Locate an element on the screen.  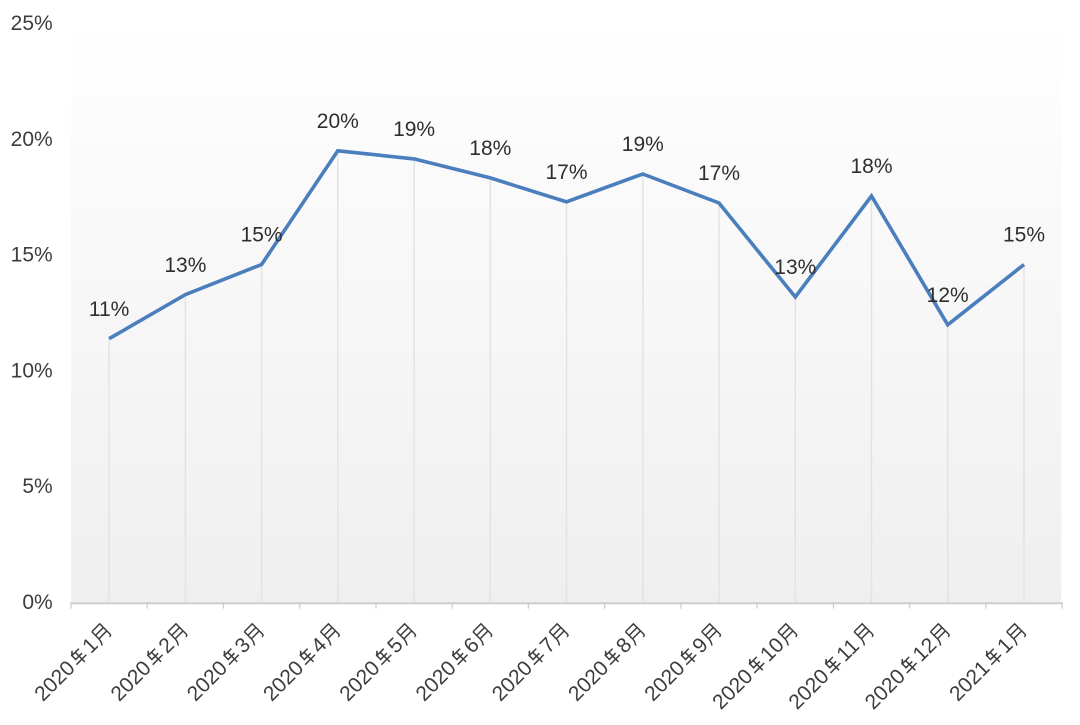
svg-text: 11% is located at coordinates (109, 309).